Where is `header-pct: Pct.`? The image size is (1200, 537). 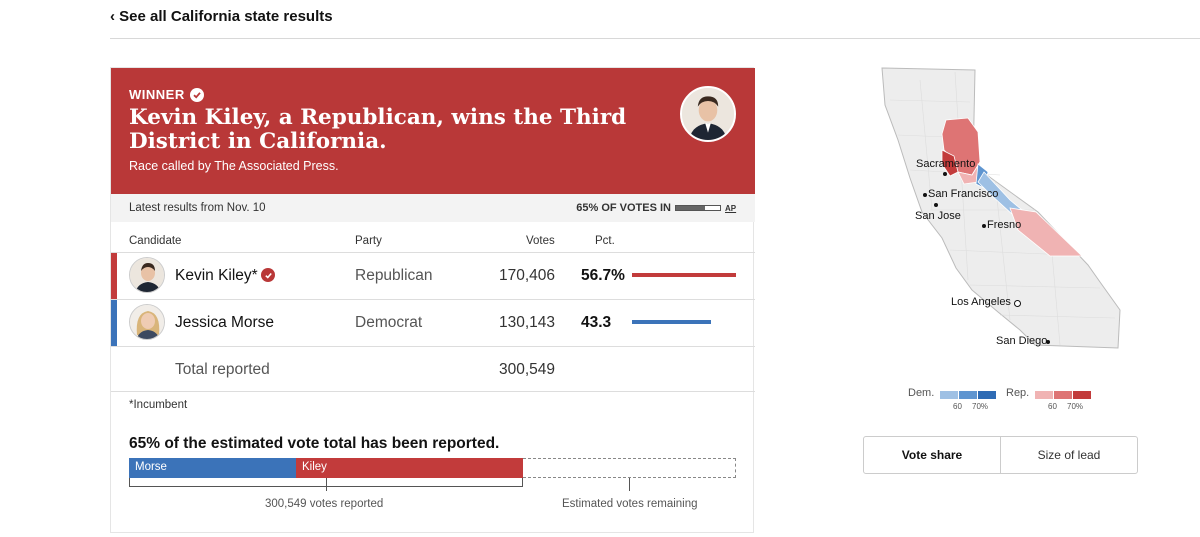 header-pct: Pct. is located at coordinates (605, 241).